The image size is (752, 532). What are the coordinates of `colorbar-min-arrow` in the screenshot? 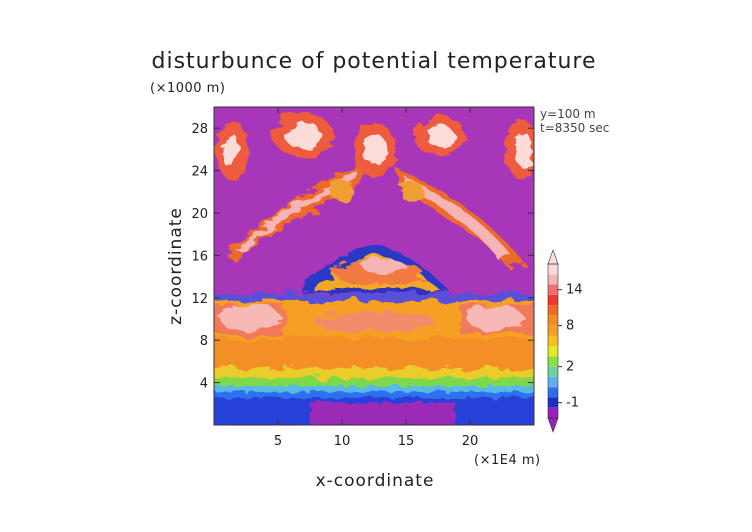 It's located at (553, 425).